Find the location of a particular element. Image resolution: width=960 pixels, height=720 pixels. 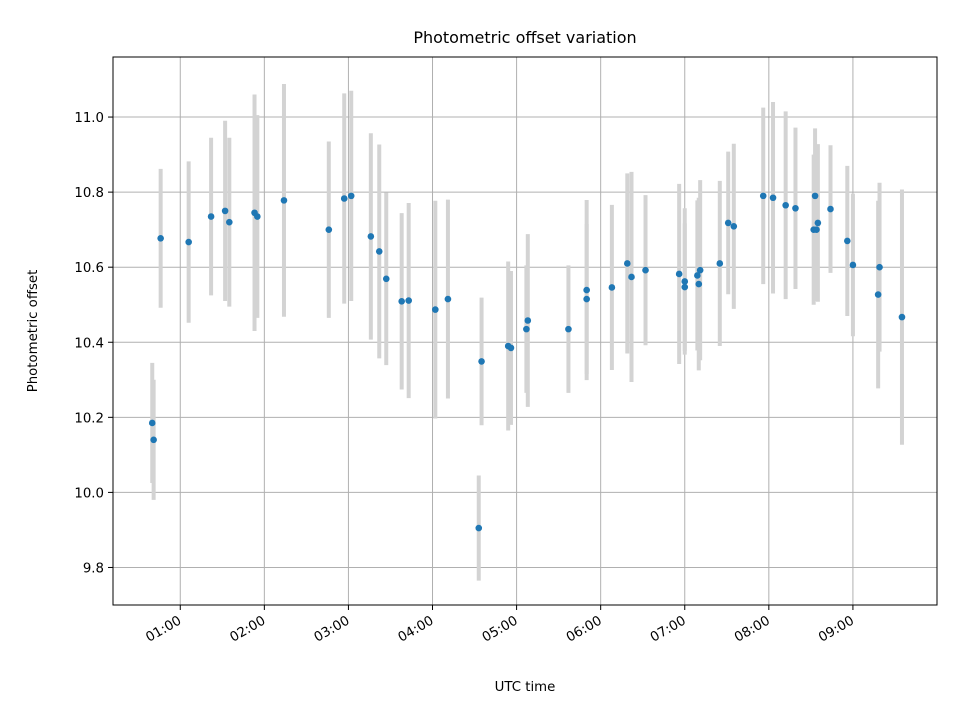

x-axis-label: UTC time is located at coordinates (525, 687).